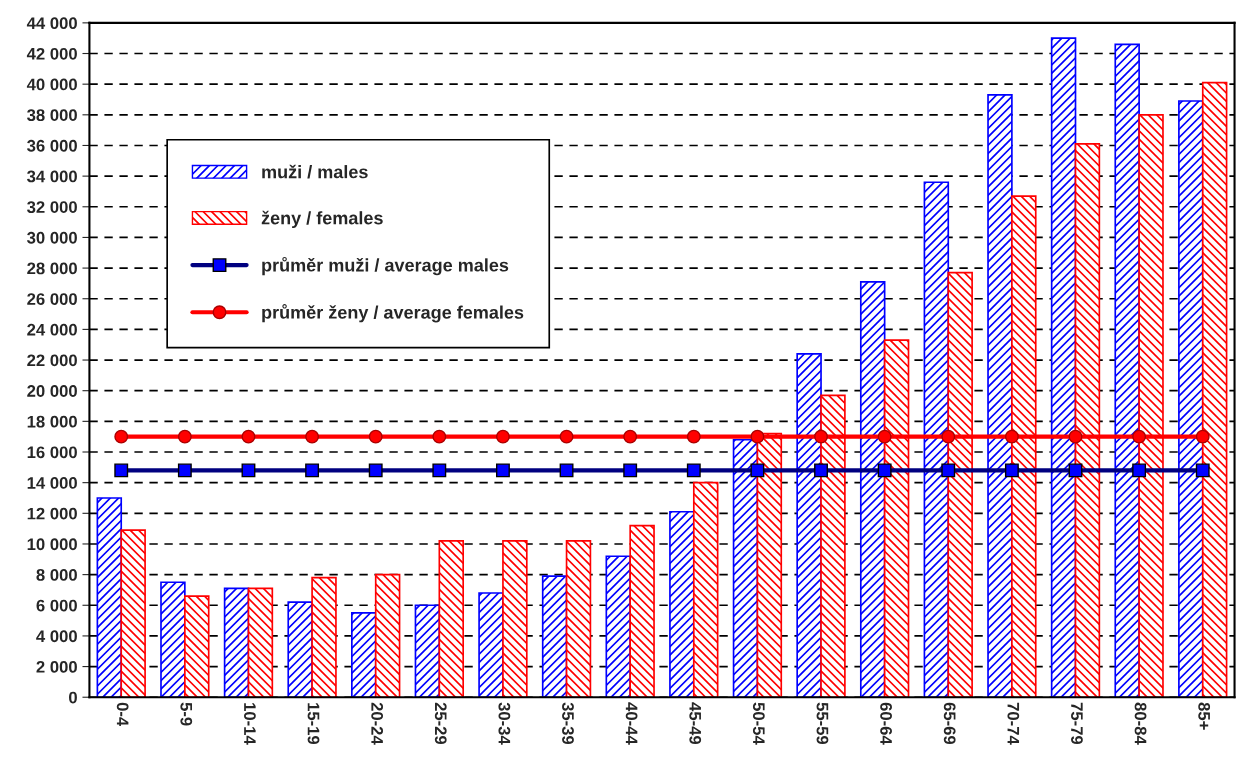 This screenshot has height=762, width=1242. Describe the element at coordinates (51, 53) in the screenshot. I see `y-tick-label: 42 000` at that location.